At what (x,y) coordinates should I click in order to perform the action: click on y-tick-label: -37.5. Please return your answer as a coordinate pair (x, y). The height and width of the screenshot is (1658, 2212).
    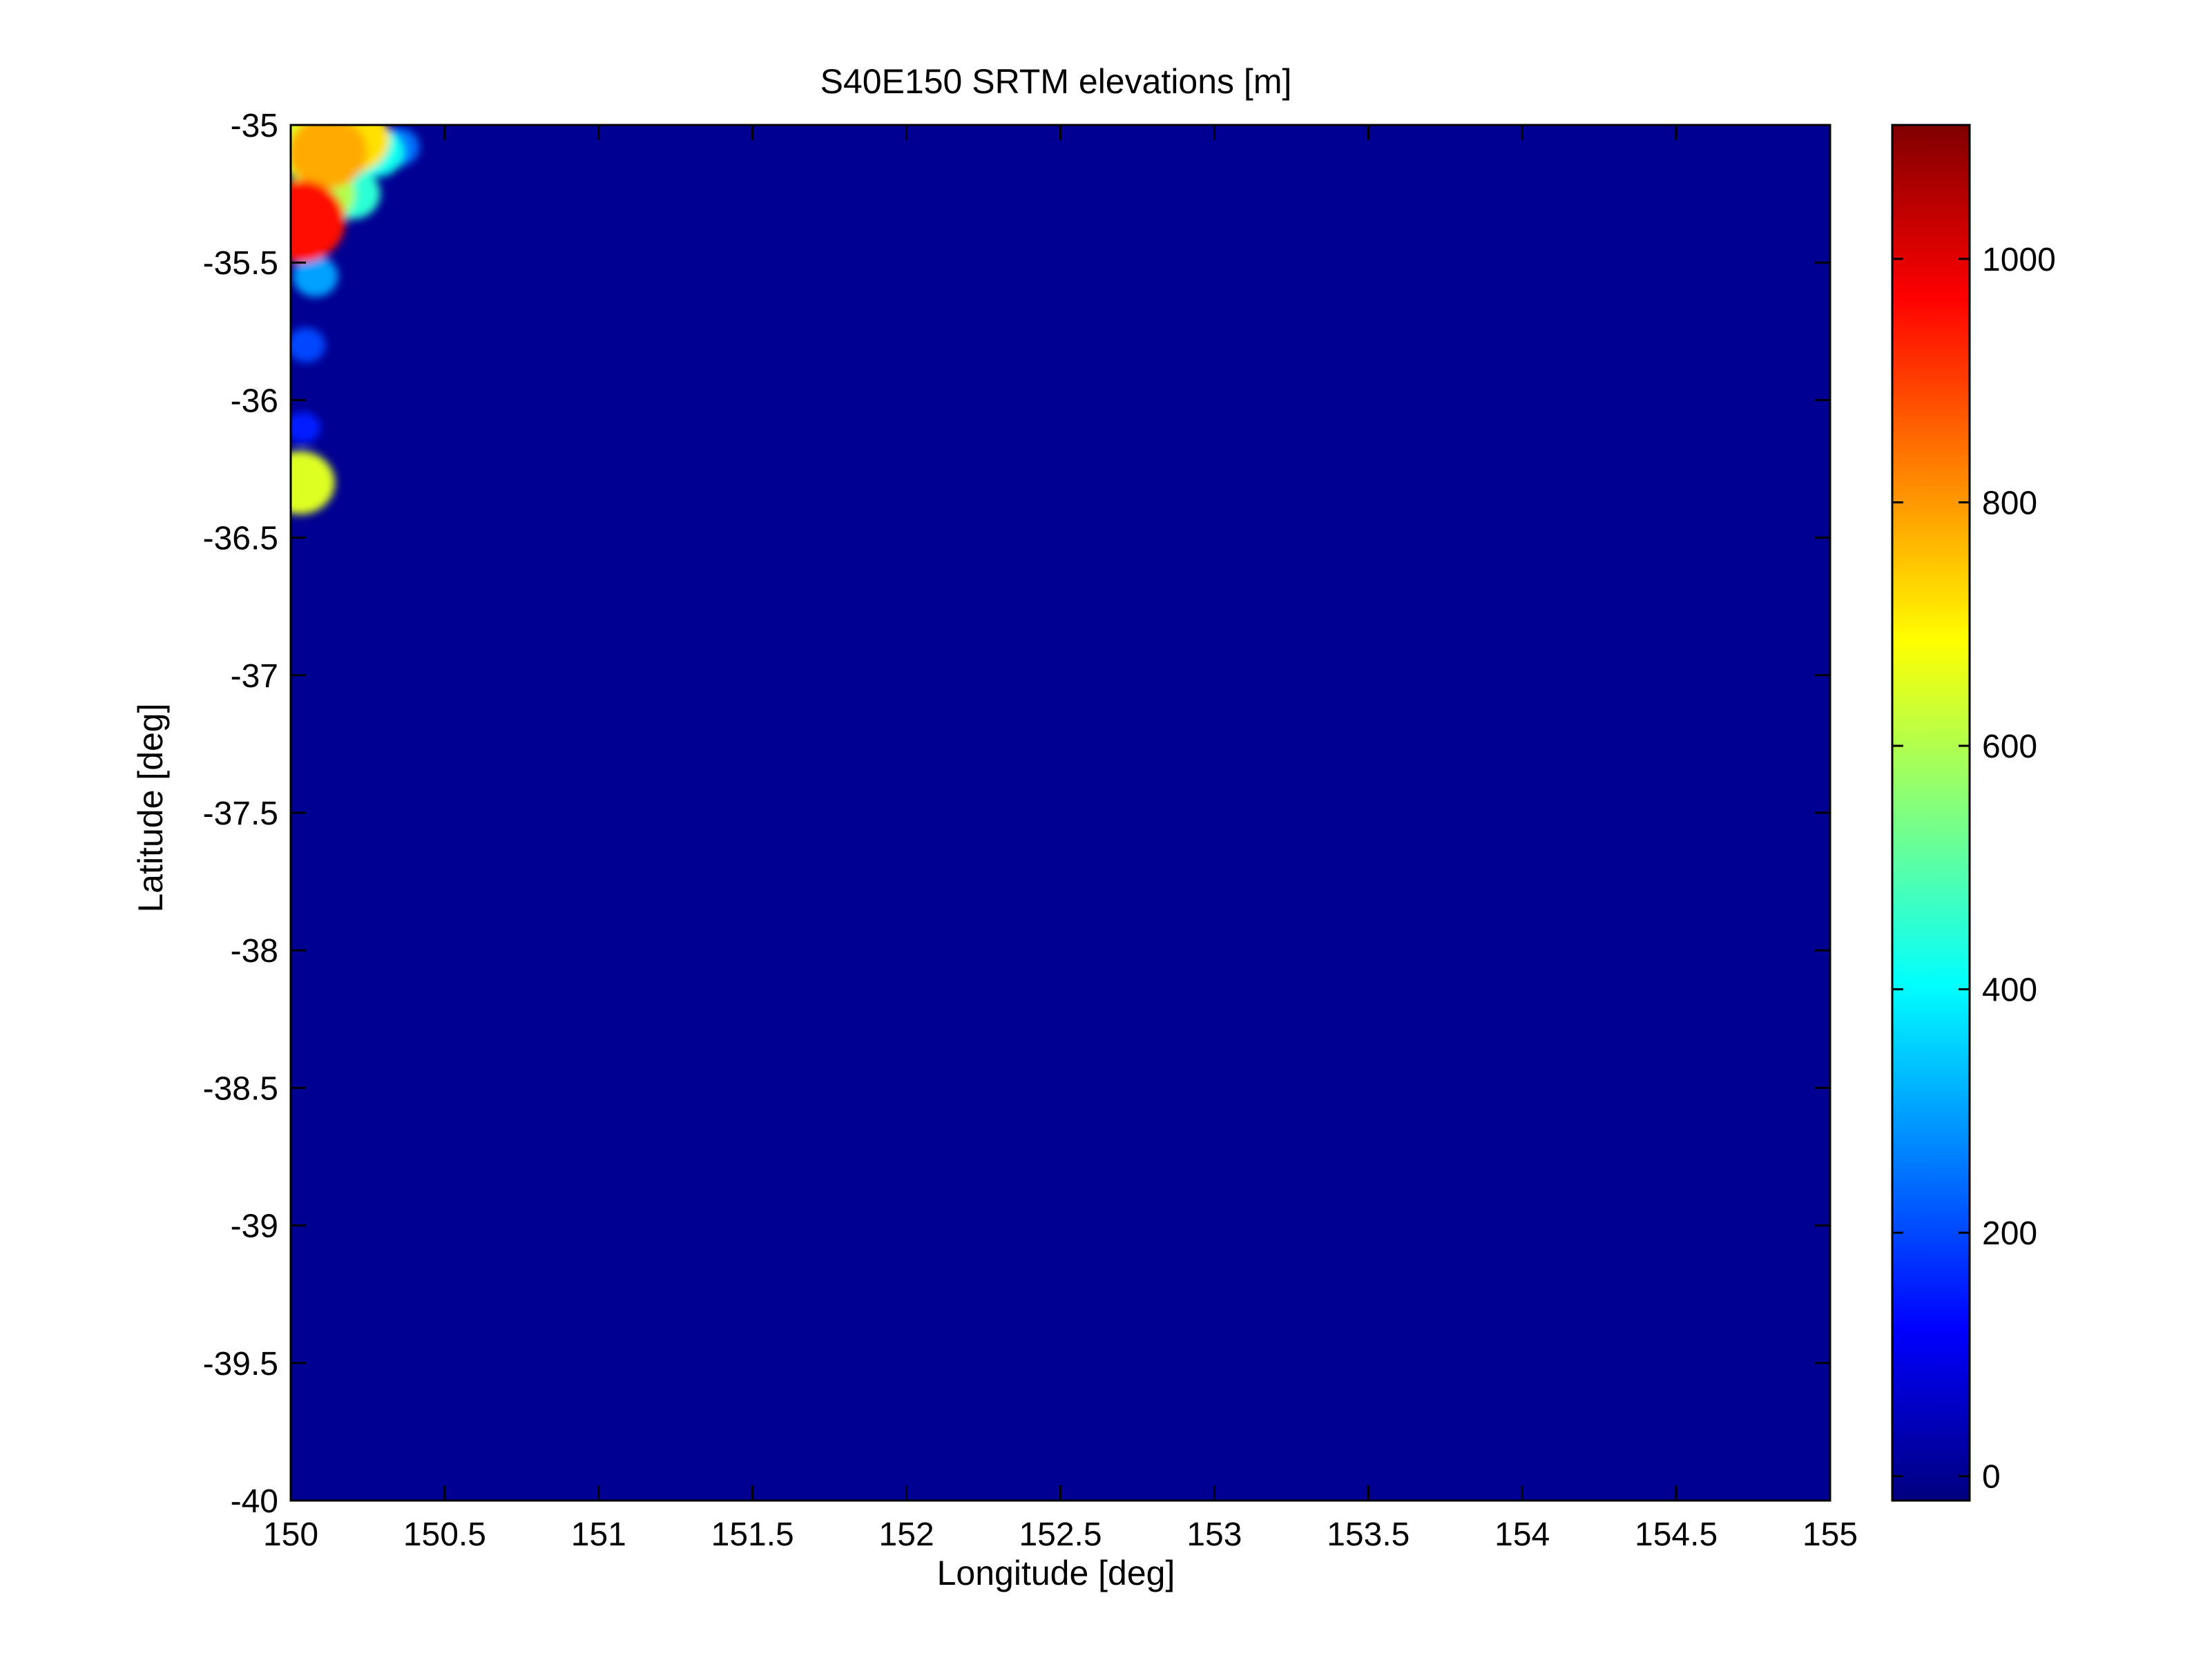
    Looking at the image, I should click on (241, 814).